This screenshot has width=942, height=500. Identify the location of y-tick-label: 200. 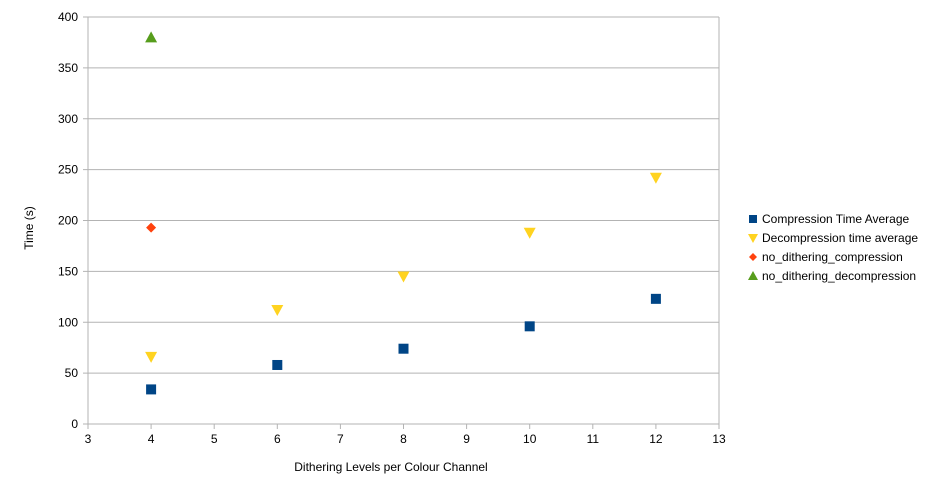
(68, 221).